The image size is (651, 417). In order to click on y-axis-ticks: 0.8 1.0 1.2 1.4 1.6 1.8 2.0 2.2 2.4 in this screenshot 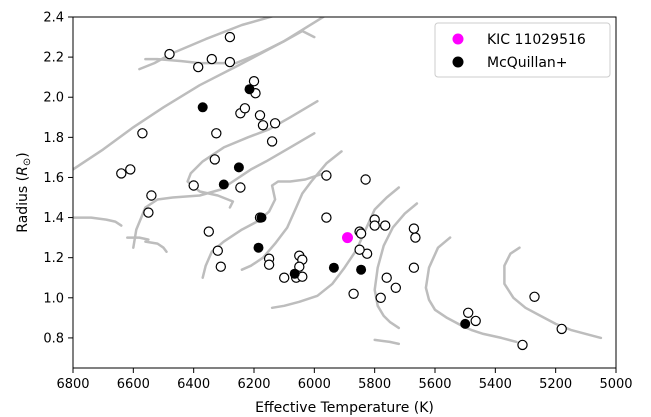, I will do `click(58, 178)`.